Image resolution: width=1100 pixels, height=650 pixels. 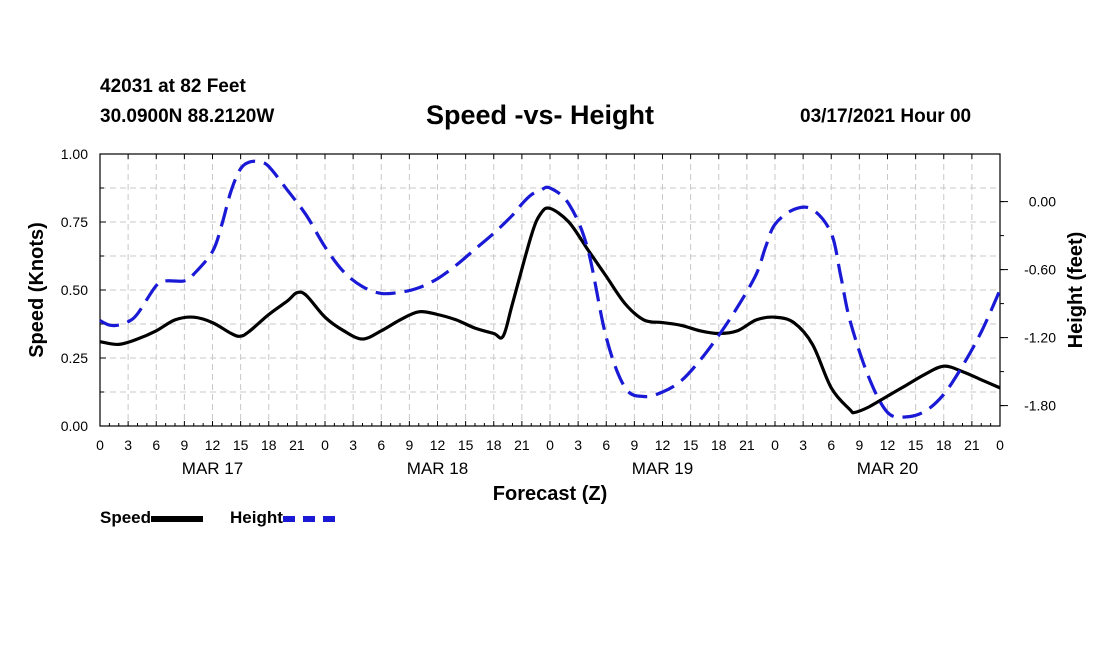 I want to click on chart-title: Speed -vs- Height, so click(x=540, y=115).